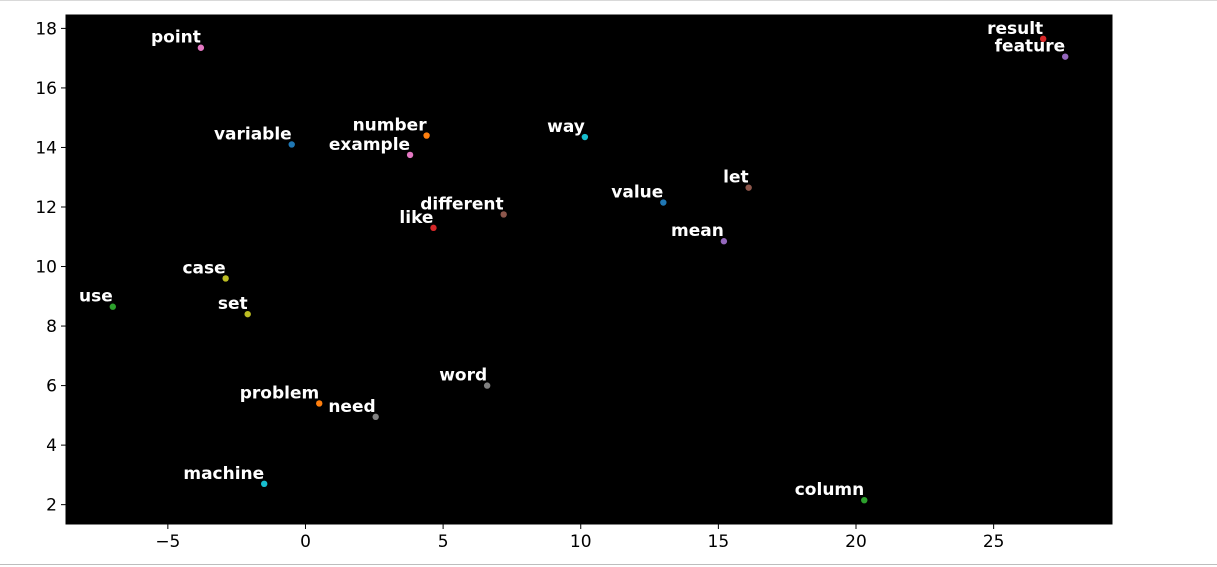 Image resolution: width=1217 pixels, height=567 pixels. Describe the element at coordinates (463, 376) in the screenshot. I see `point-label-word: word` at that location.